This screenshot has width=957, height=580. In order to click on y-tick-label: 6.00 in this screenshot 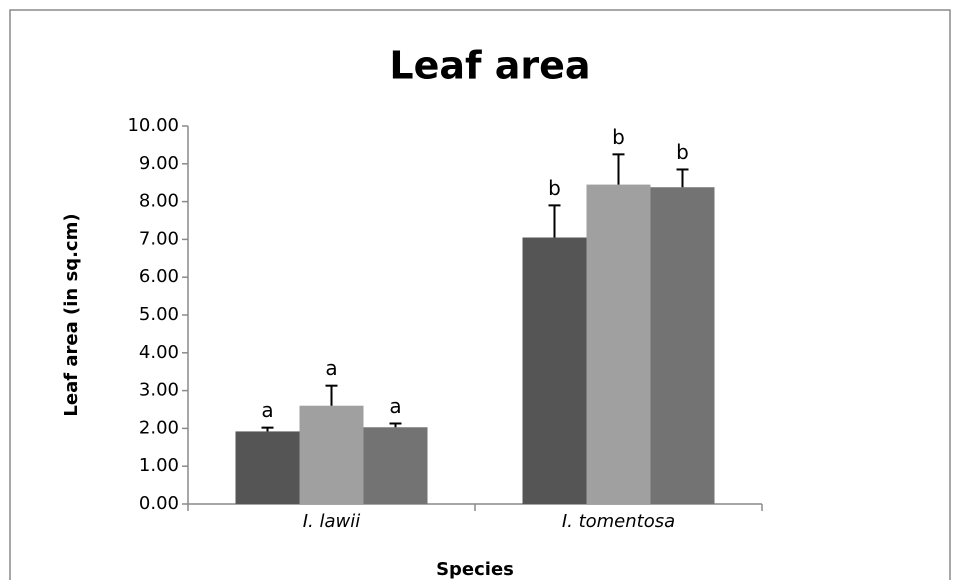, I will do `click(159, 276)`.